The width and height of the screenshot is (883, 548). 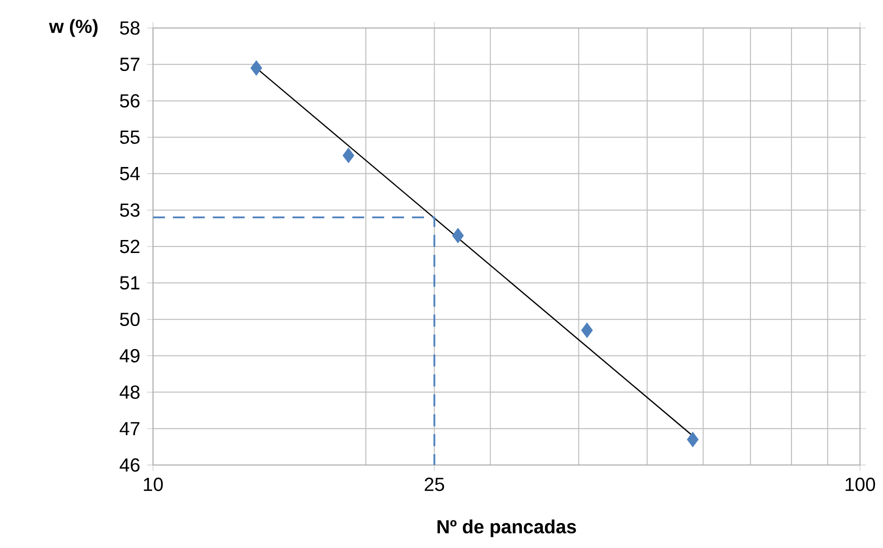 I want to click on x-tick-label: 100, so click(x=861, y=485).